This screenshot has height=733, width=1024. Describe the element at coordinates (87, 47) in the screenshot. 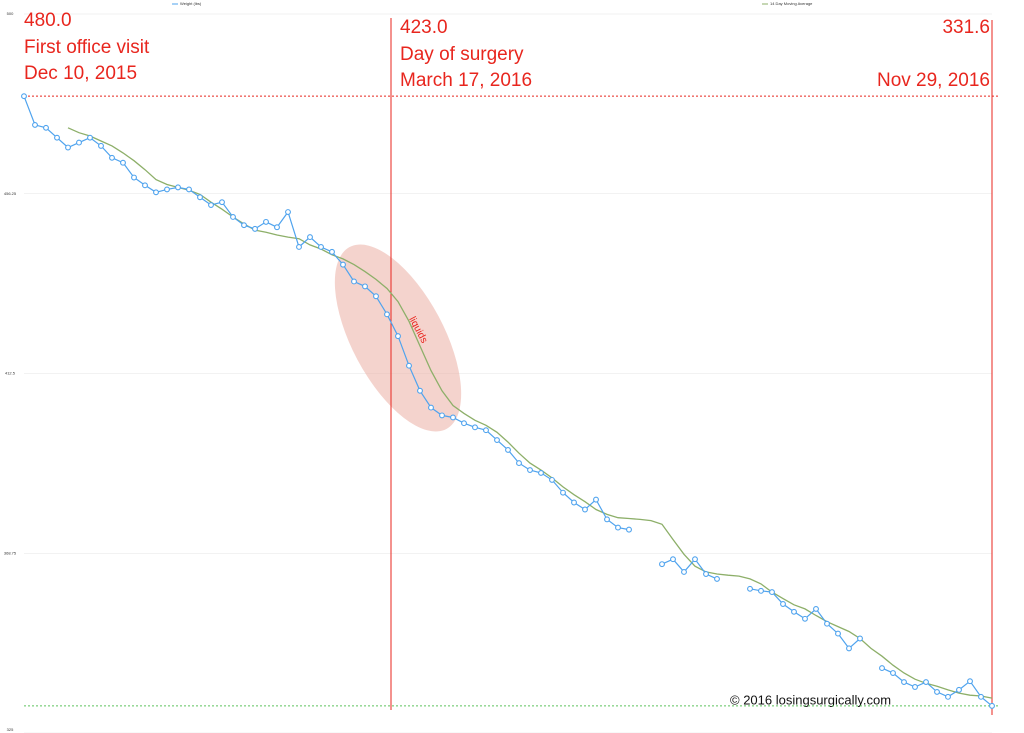

I see `annotation-text: First office visit` at that location.